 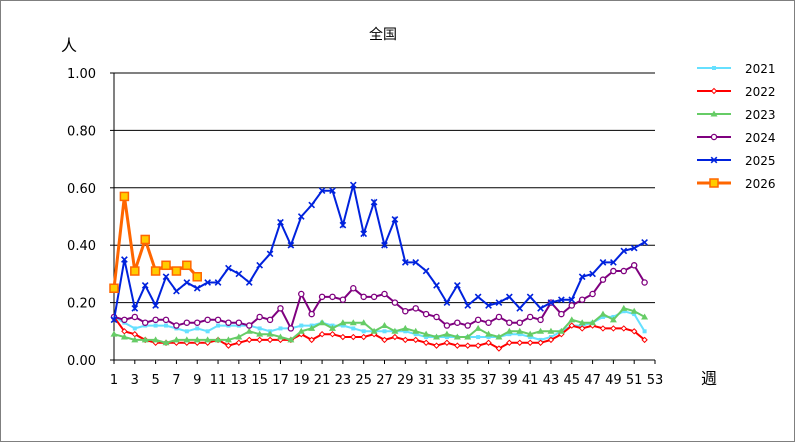 What do you see at coordinates (176, 380) in the screenshot?
I see `x-tick-label: 7` at bounding box center [176, 380].